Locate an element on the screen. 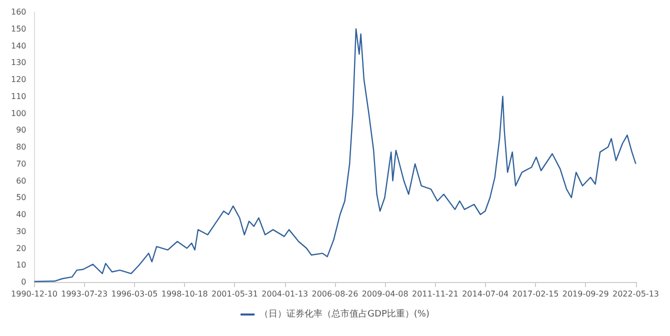 The height and width of the screenshot is (336, 670). x-tick-label: 2014-07-04 is located at coordinates (485, 294).